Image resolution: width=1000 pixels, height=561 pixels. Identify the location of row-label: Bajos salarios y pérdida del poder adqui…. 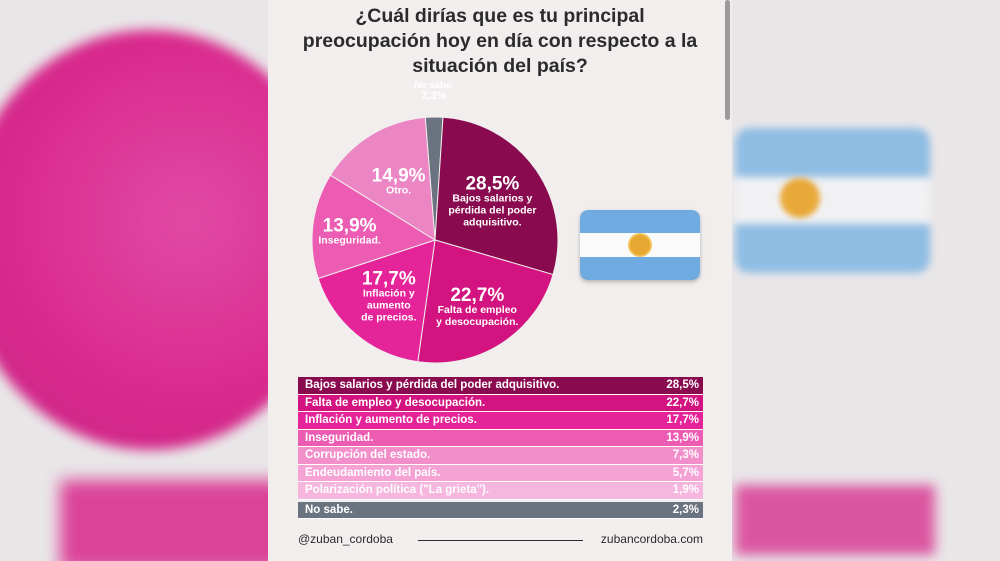
(432, 385).